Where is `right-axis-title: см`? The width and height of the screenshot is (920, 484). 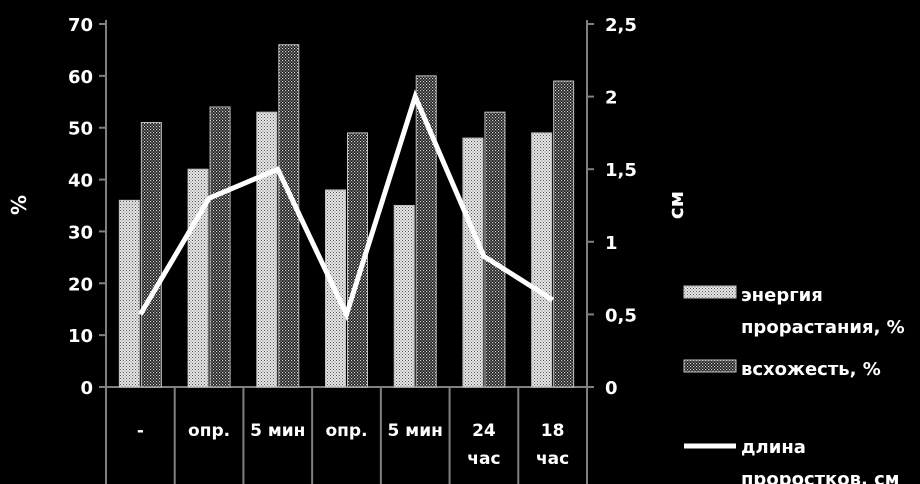 right-axis-title: см is located at coordinates (676, 205).